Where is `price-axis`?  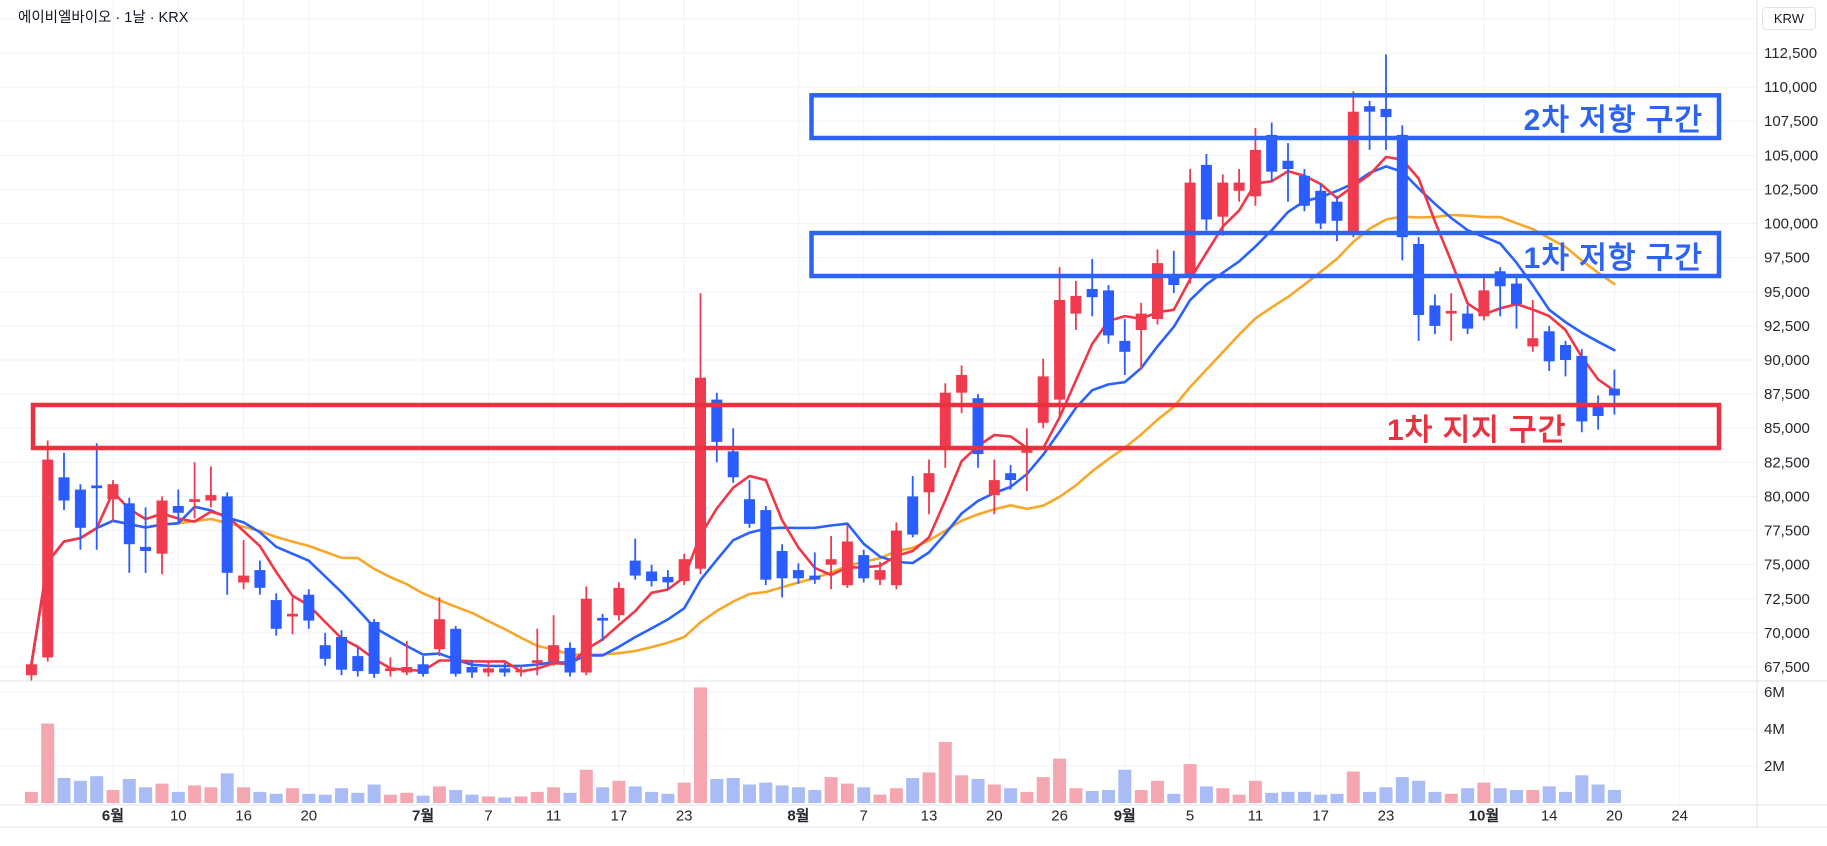 price-axis is located at coordinates (1792, 402).